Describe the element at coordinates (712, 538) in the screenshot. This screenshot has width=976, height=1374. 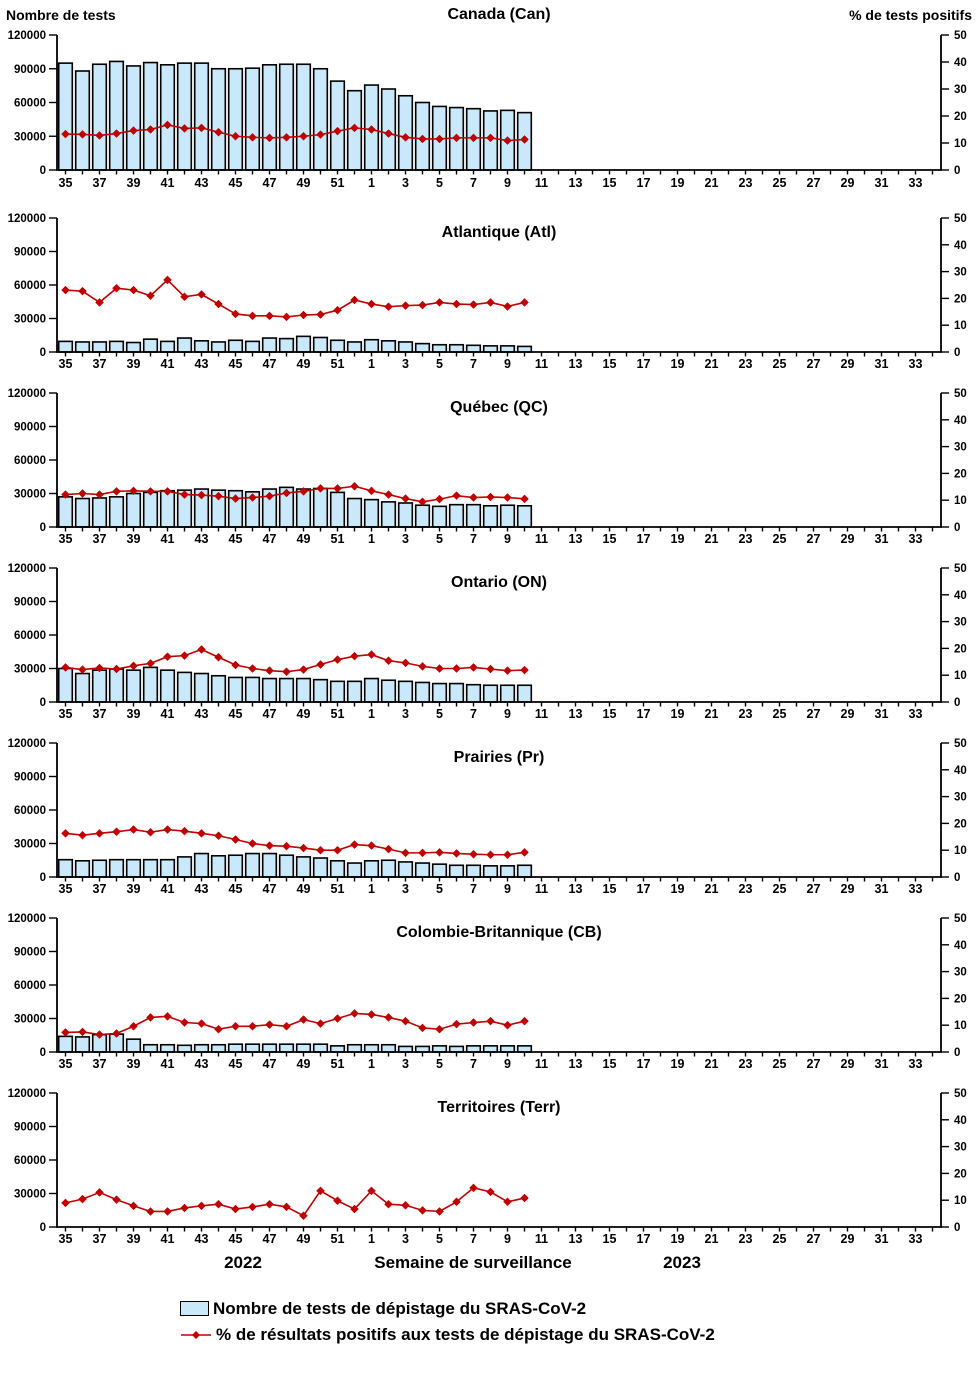
I see `svg-text: 21` at that location.